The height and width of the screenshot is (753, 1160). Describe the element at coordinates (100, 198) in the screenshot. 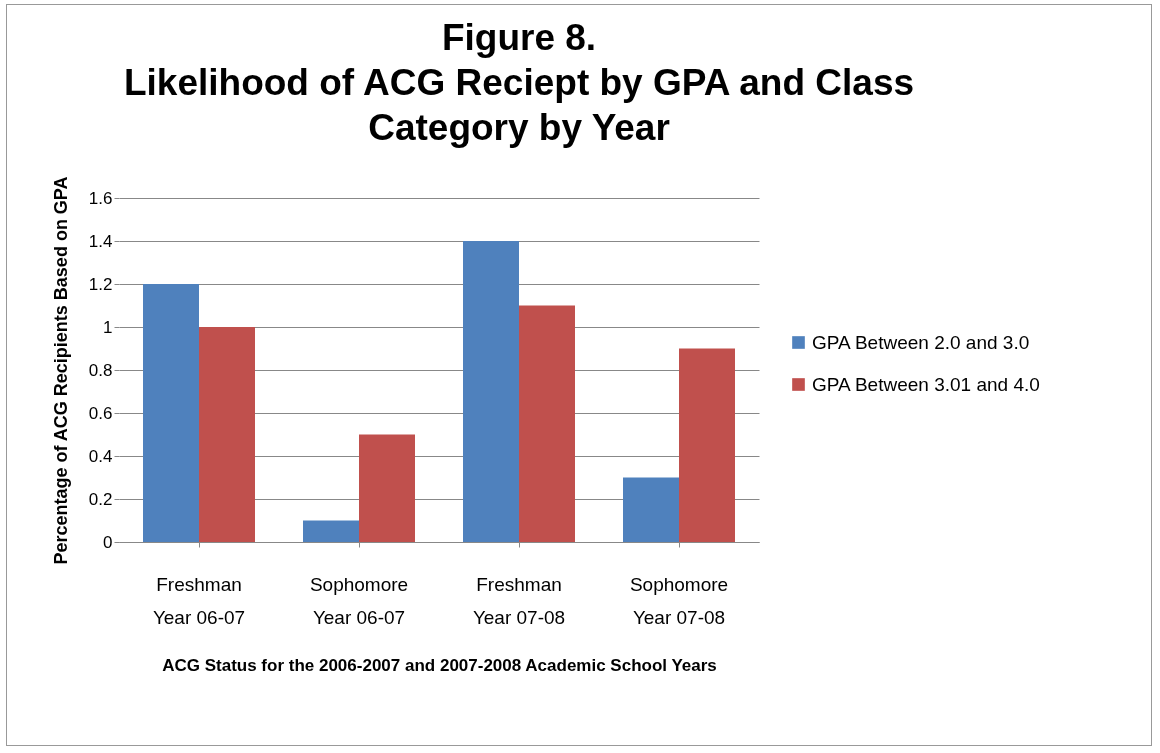

I see `y-tick-label: 1.6` at that location.